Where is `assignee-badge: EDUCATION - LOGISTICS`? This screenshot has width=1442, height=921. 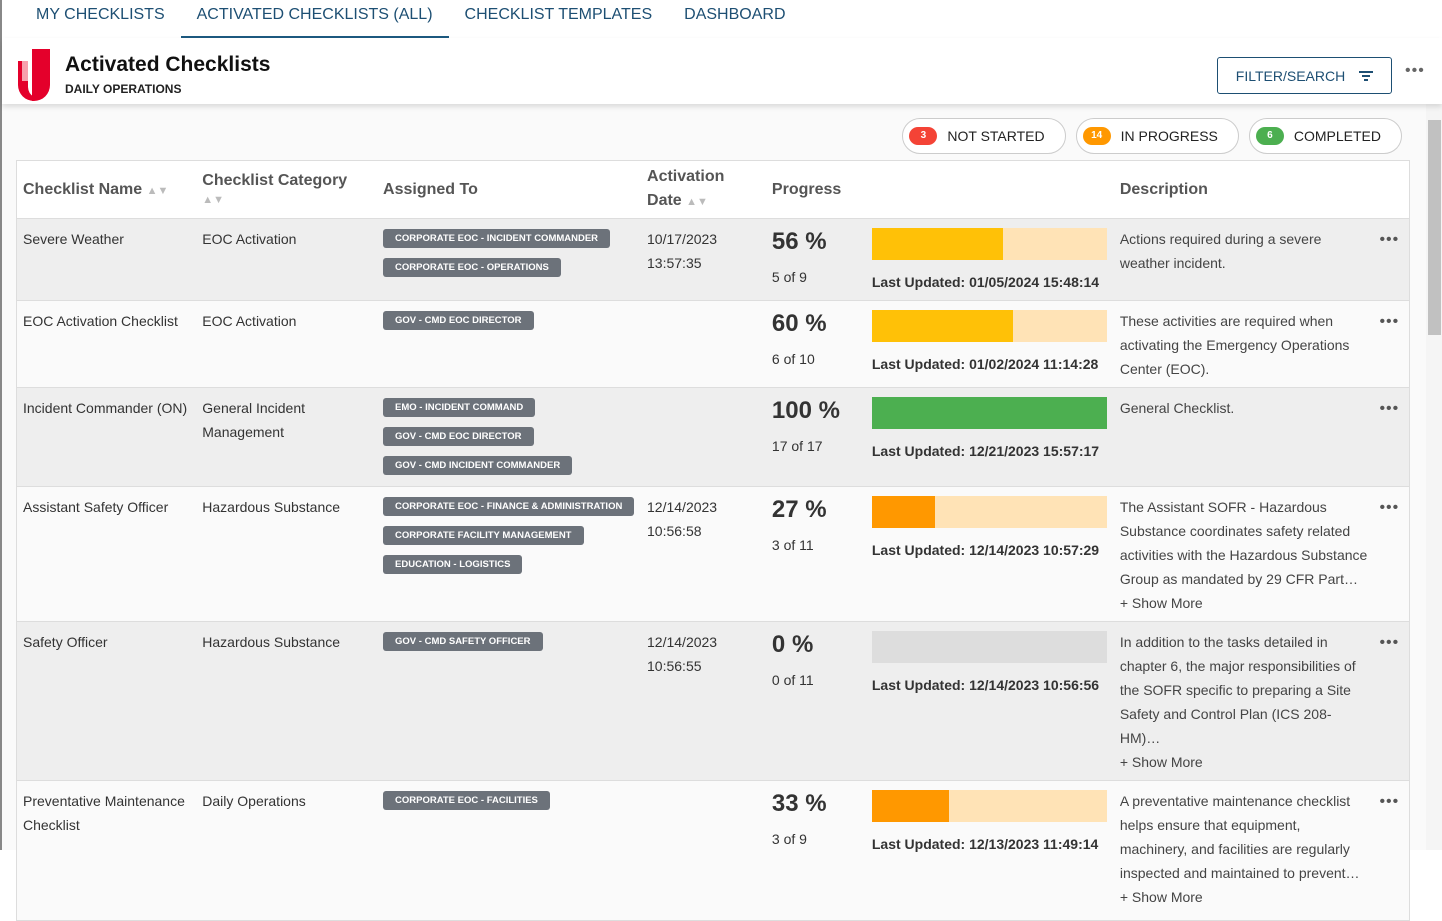
assignee-badge: EDUCATION - LOGISTICS is located at coordinates (453, 564).